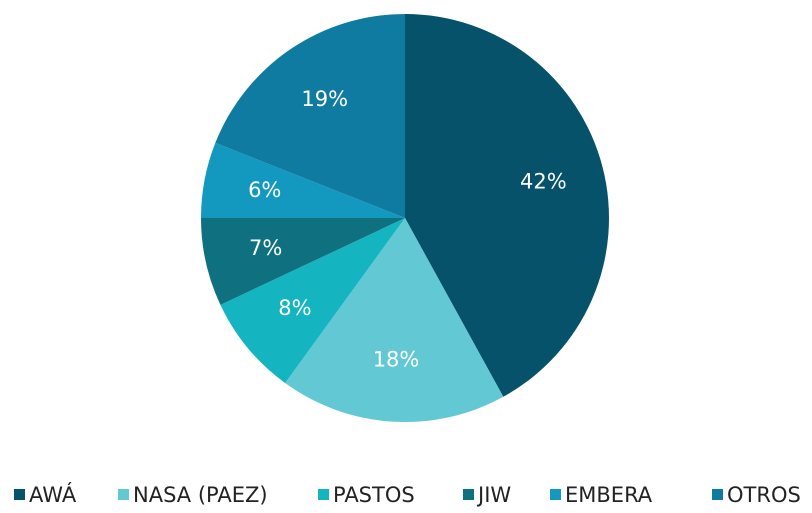  I want to click on legend-label: JIW, so click(493, 495).